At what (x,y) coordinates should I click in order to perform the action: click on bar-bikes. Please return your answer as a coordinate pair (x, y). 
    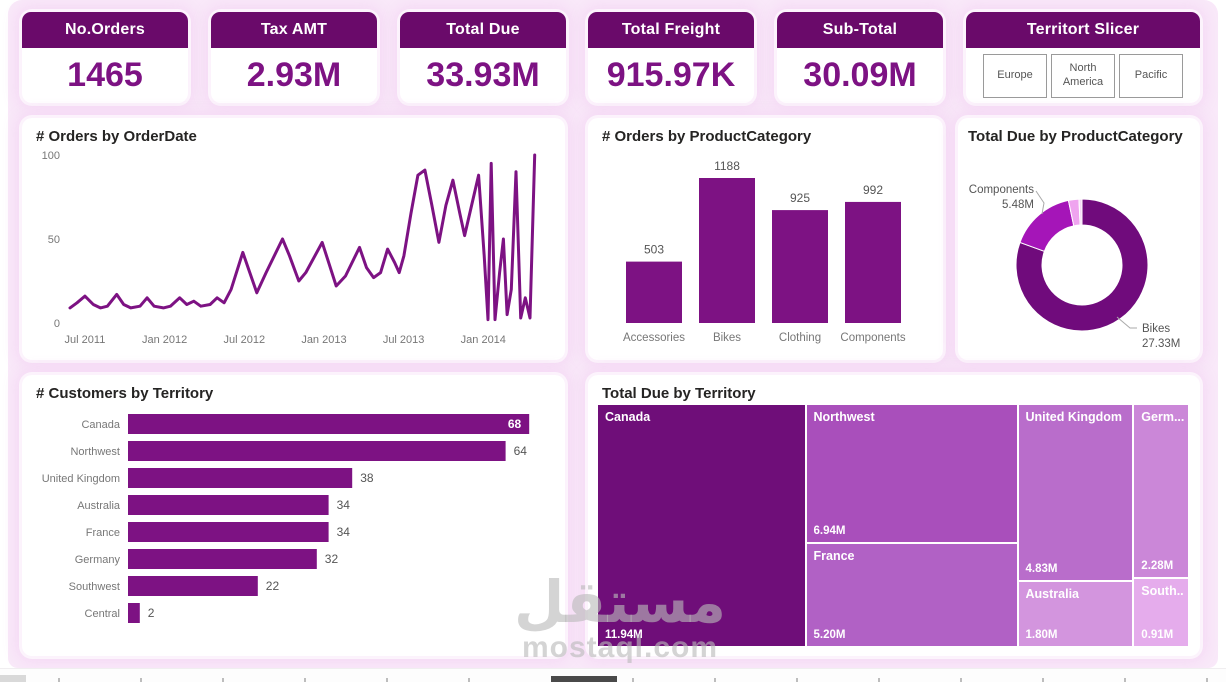
    Looking at the image, I should click on (727, 250).